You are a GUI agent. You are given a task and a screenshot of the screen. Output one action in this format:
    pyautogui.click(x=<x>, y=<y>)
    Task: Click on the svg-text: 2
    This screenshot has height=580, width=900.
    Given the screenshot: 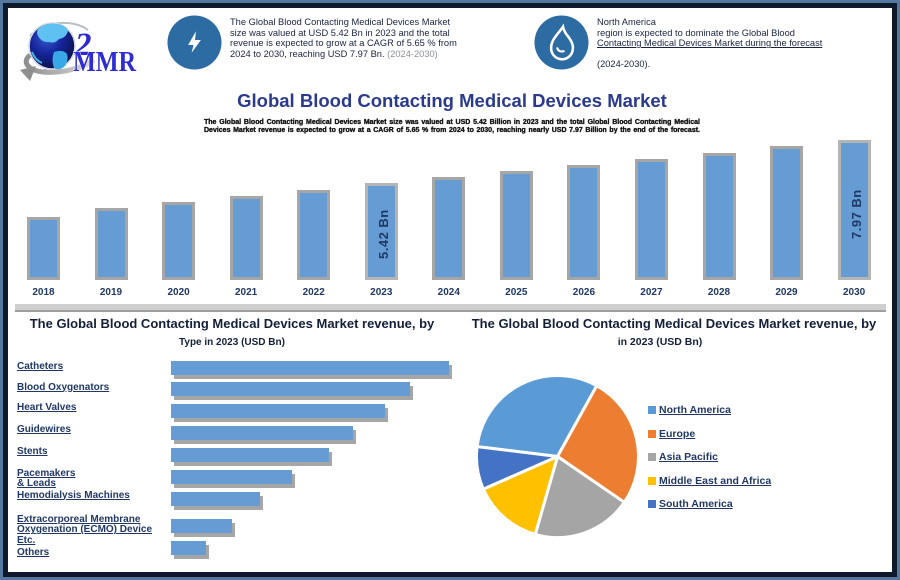 What is the action you would take?
    pyautogui.click(x=83, y=45)
    